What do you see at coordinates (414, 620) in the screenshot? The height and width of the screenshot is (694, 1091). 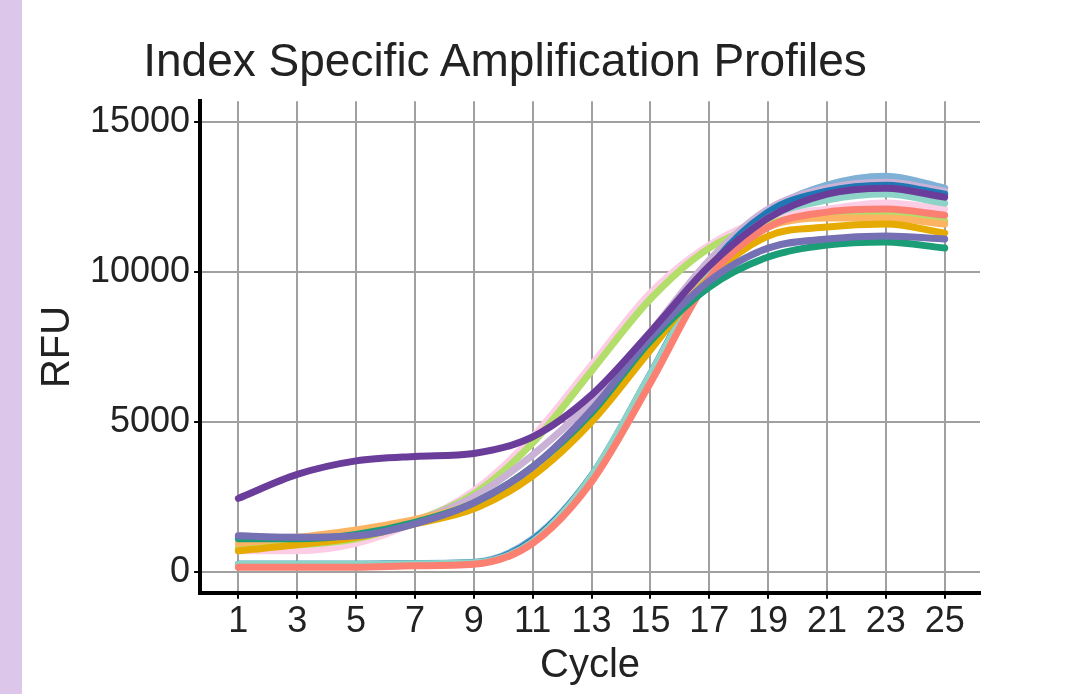 I see `x-tick-label: 7` at bounding box center [414, 620].